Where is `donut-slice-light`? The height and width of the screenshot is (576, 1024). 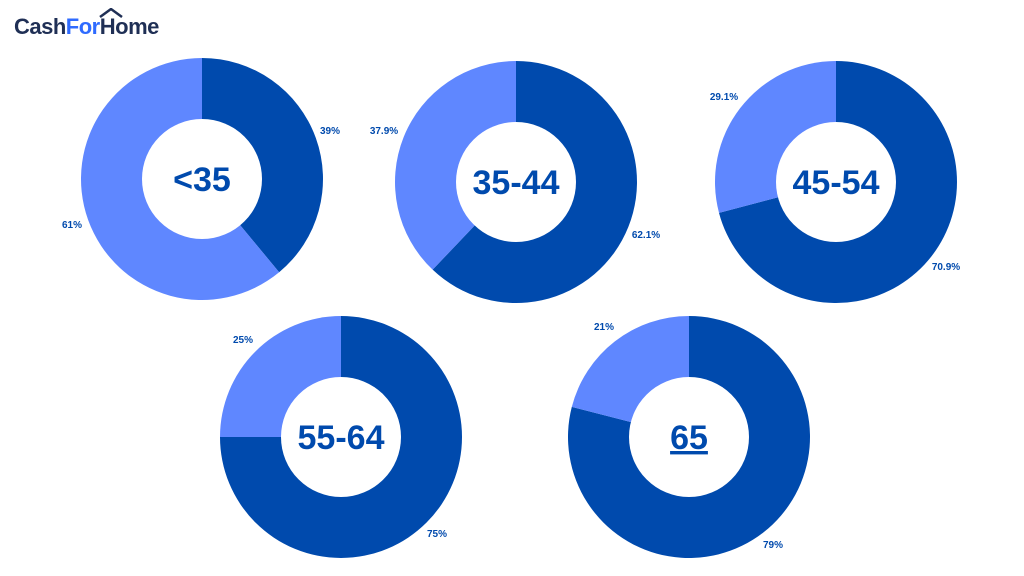
donut-slice-light is located at coordinates (455, 165).